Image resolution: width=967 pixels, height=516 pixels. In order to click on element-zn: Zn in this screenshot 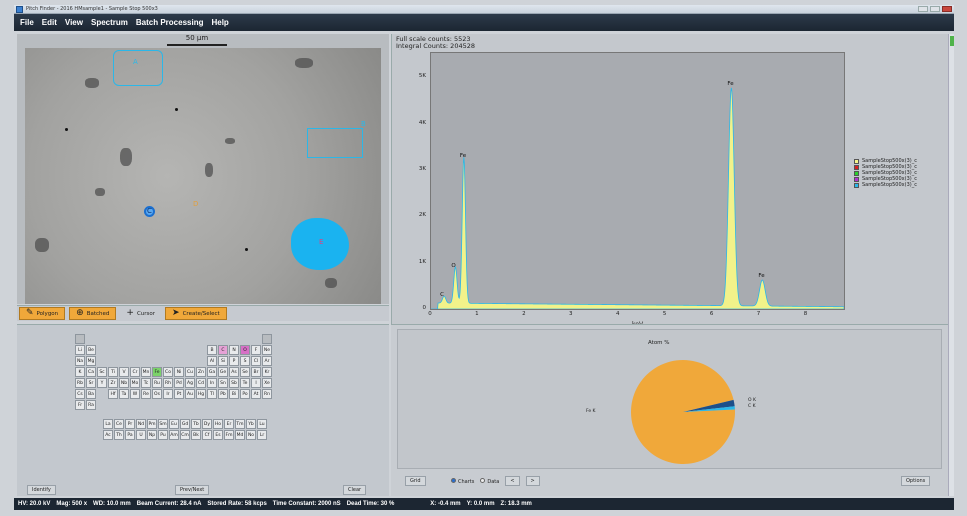, I will do `click(201, 372)`.